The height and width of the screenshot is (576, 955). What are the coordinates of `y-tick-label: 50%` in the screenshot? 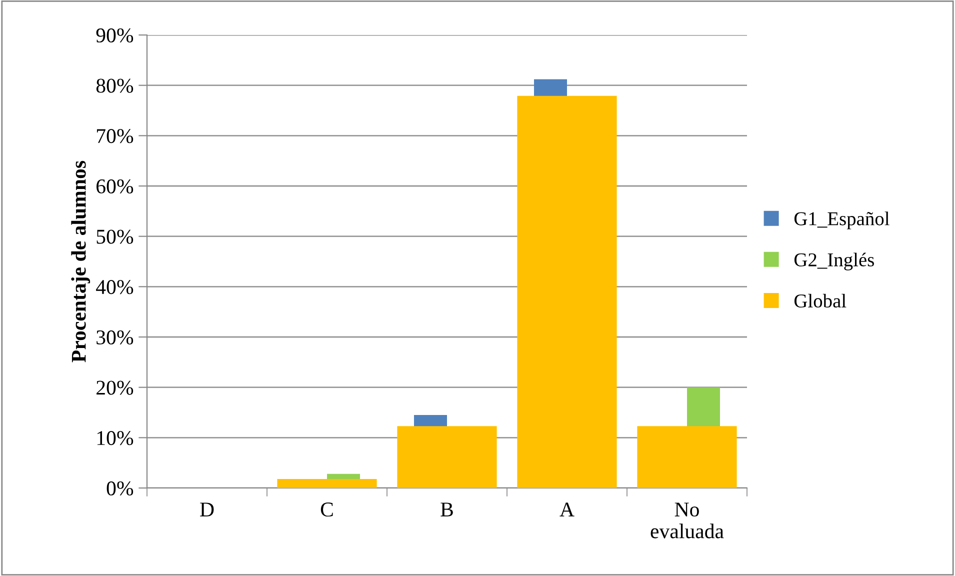 It's located at (115, 237).